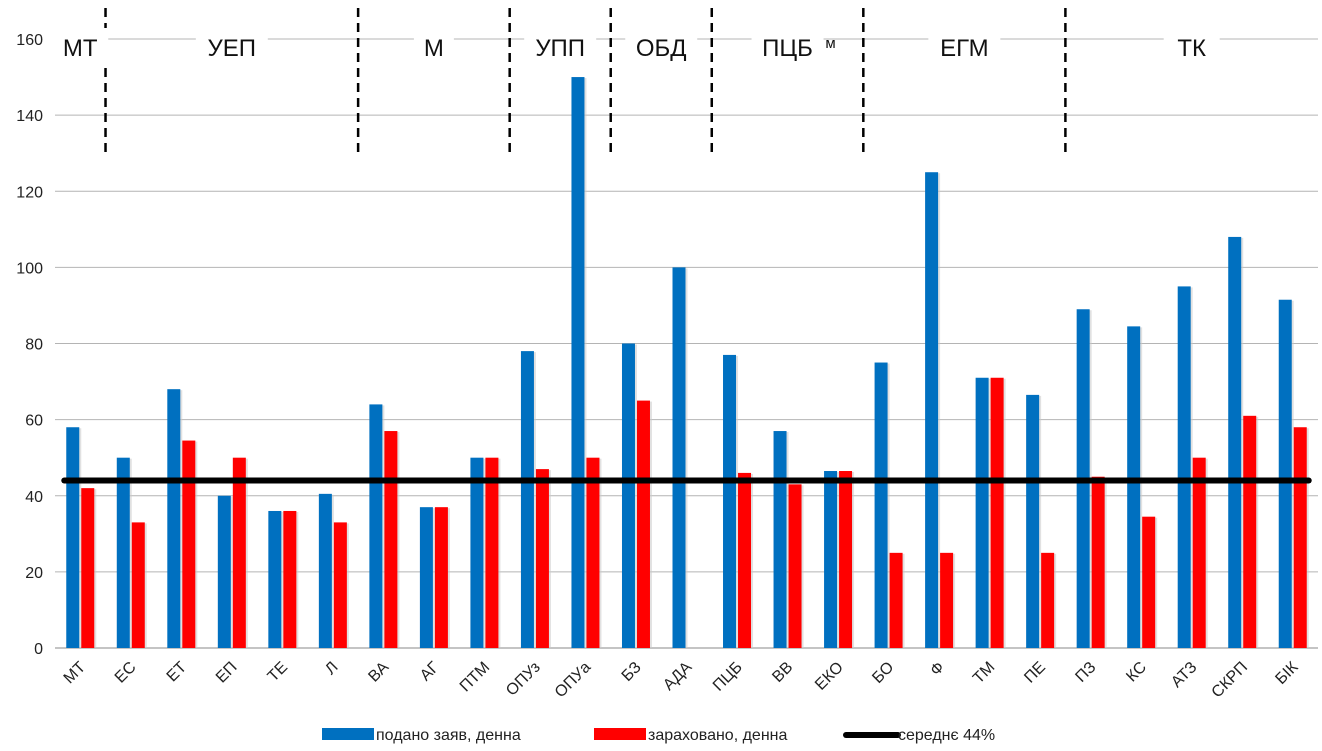  What do you see at coordinates (29, 192) in the screenshot?
I see `y-tick-label: 120` at bounding box center [29, 192].